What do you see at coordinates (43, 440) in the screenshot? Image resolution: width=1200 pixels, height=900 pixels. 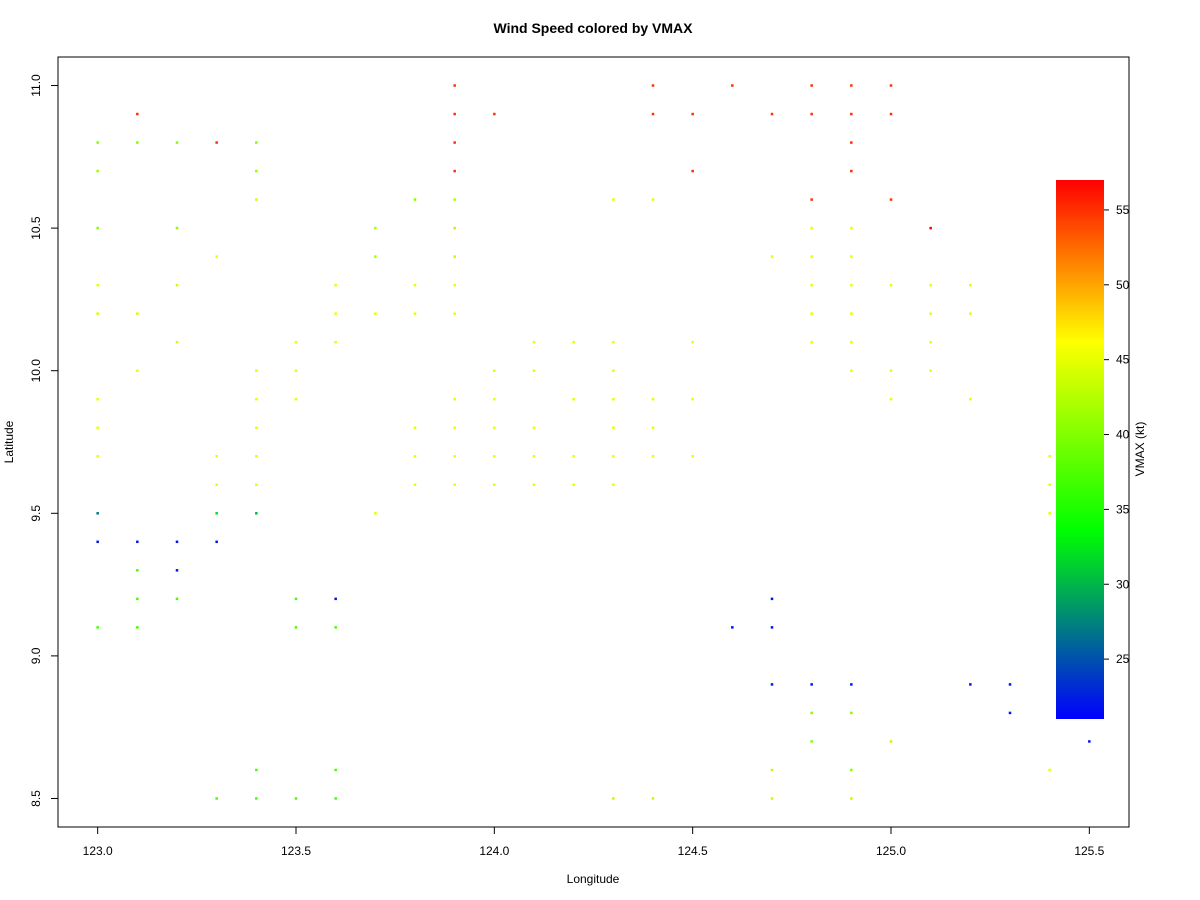 I see `y-axis: 8.5 9.0 9.5 10.0 10.5 11.0` at bounding box center [43, 440].